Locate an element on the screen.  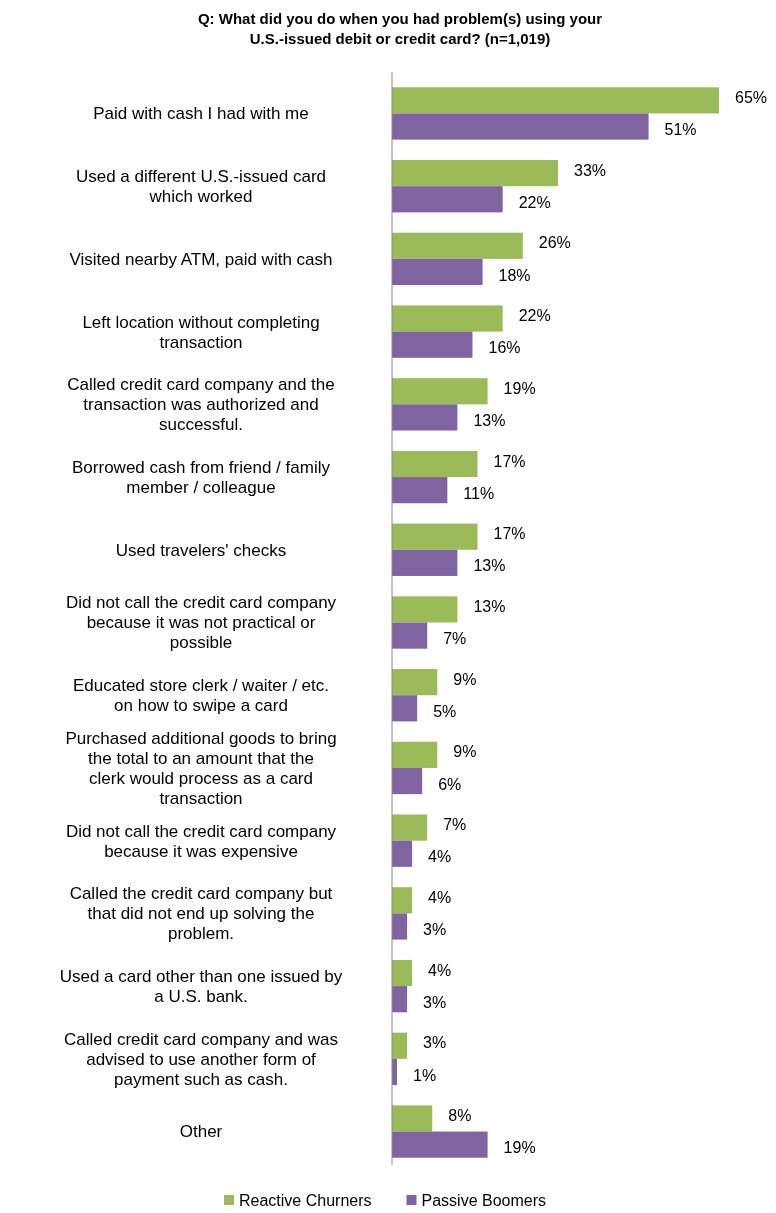
y-tick-label: Left location without completing transaction is located at coordinates (201, 332).